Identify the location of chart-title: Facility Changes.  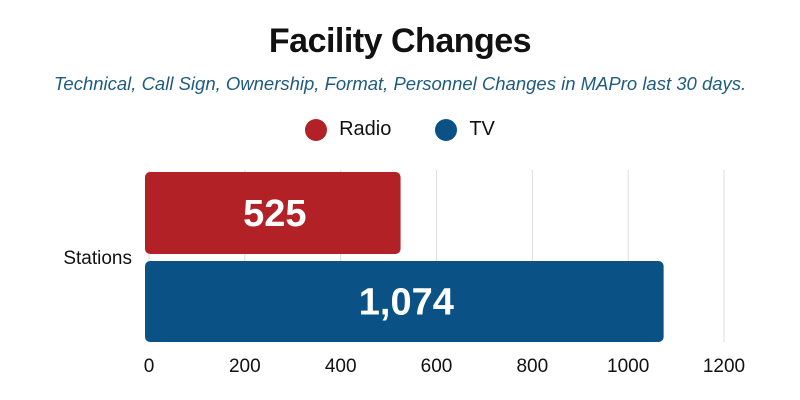
(400, 41).